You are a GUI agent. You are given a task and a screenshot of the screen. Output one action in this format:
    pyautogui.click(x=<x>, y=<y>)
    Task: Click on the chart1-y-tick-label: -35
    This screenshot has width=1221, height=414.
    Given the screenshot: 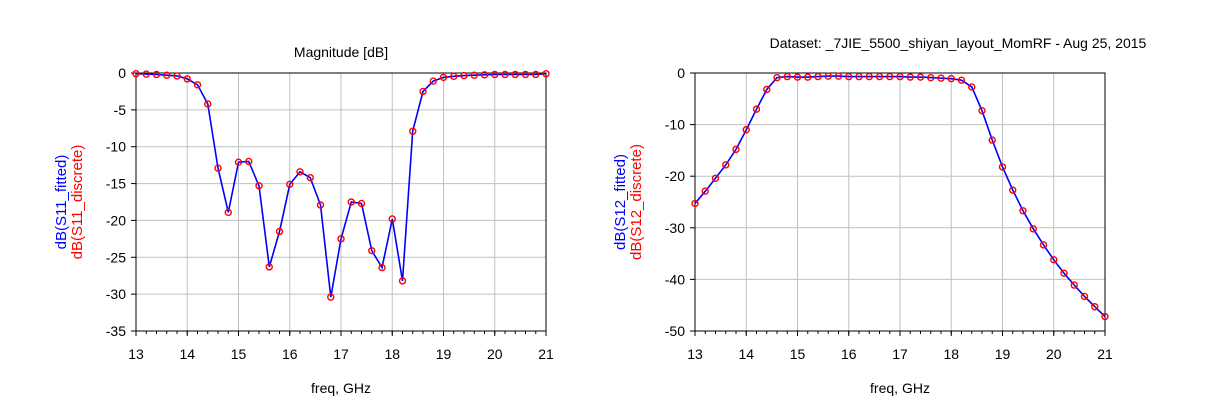 What is the action you would take?
    pyautogui.click(x=116, y=331)
    